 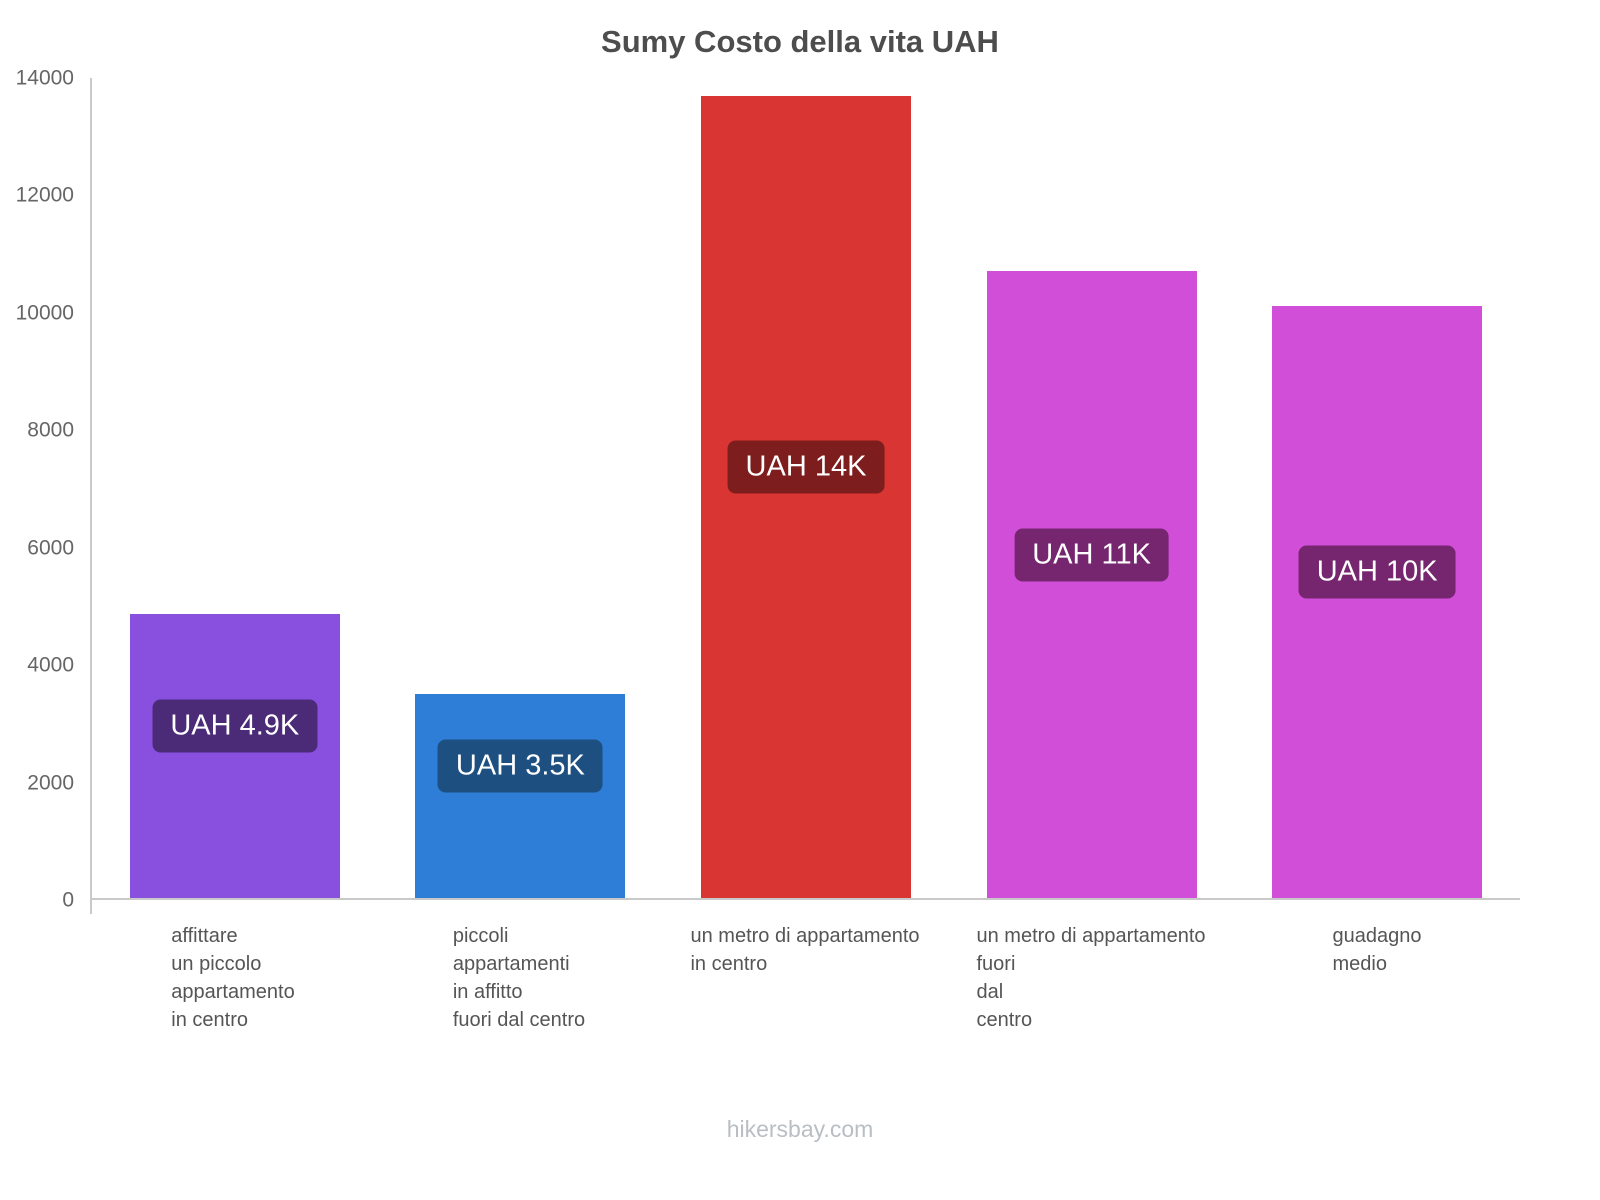 What do you see at coordinates (805, 950) in the screenshot?
I see `x-axis-label: un metro di appartamento in centro` at bounding box center [805, 950].